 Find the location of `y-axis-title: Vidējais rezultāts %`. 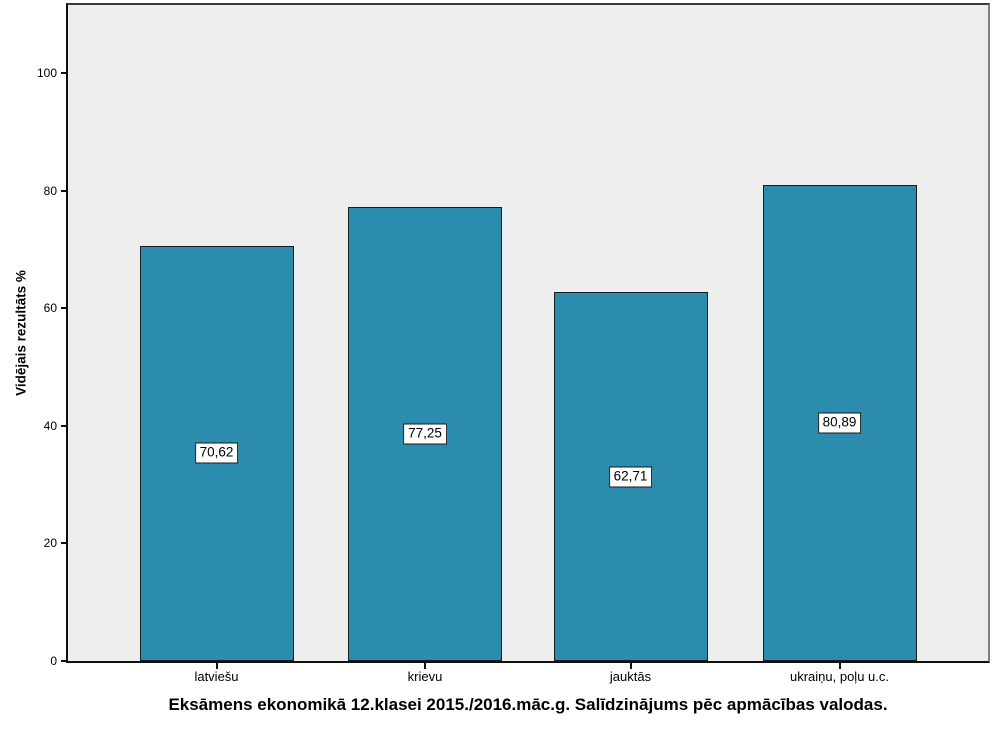

y-axis-title: Vidējais rezultāts % is located at coordinates (21, 333).